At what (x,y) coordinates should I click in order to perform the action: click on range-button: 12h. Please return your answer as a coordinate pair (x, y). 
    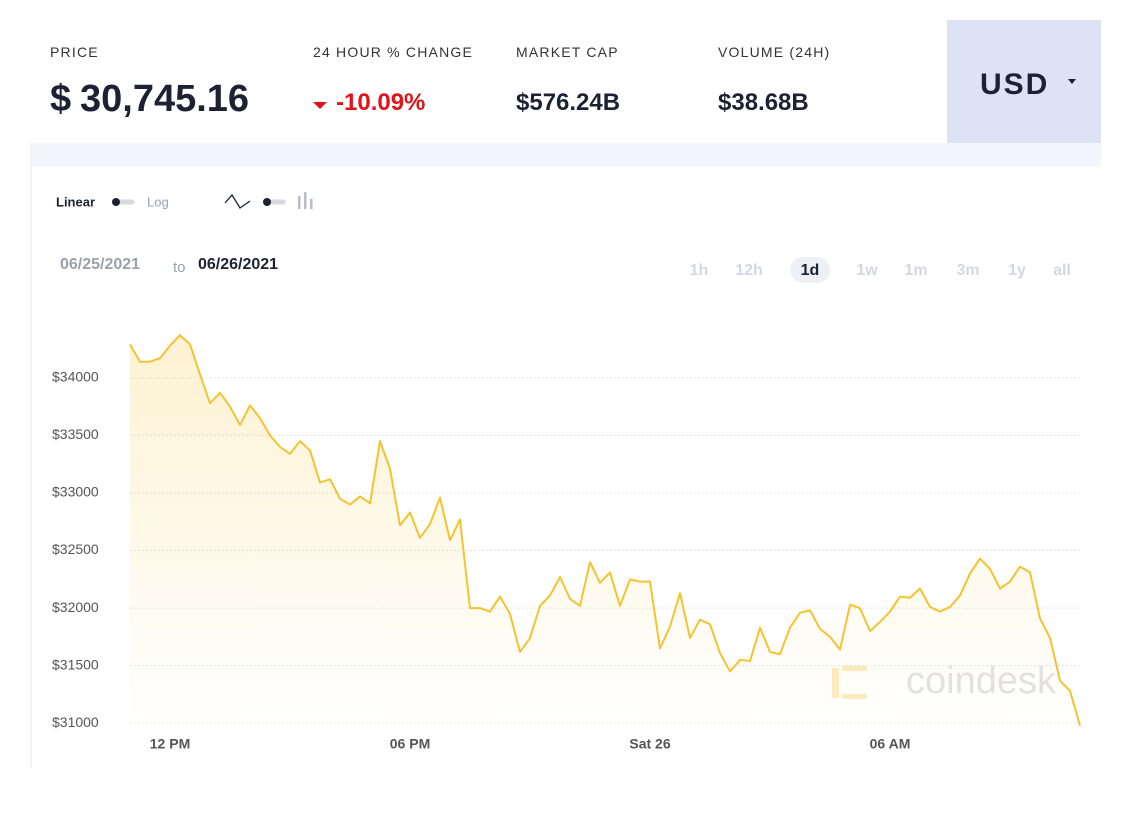
    Looking at the image, I should click on (749, 270).